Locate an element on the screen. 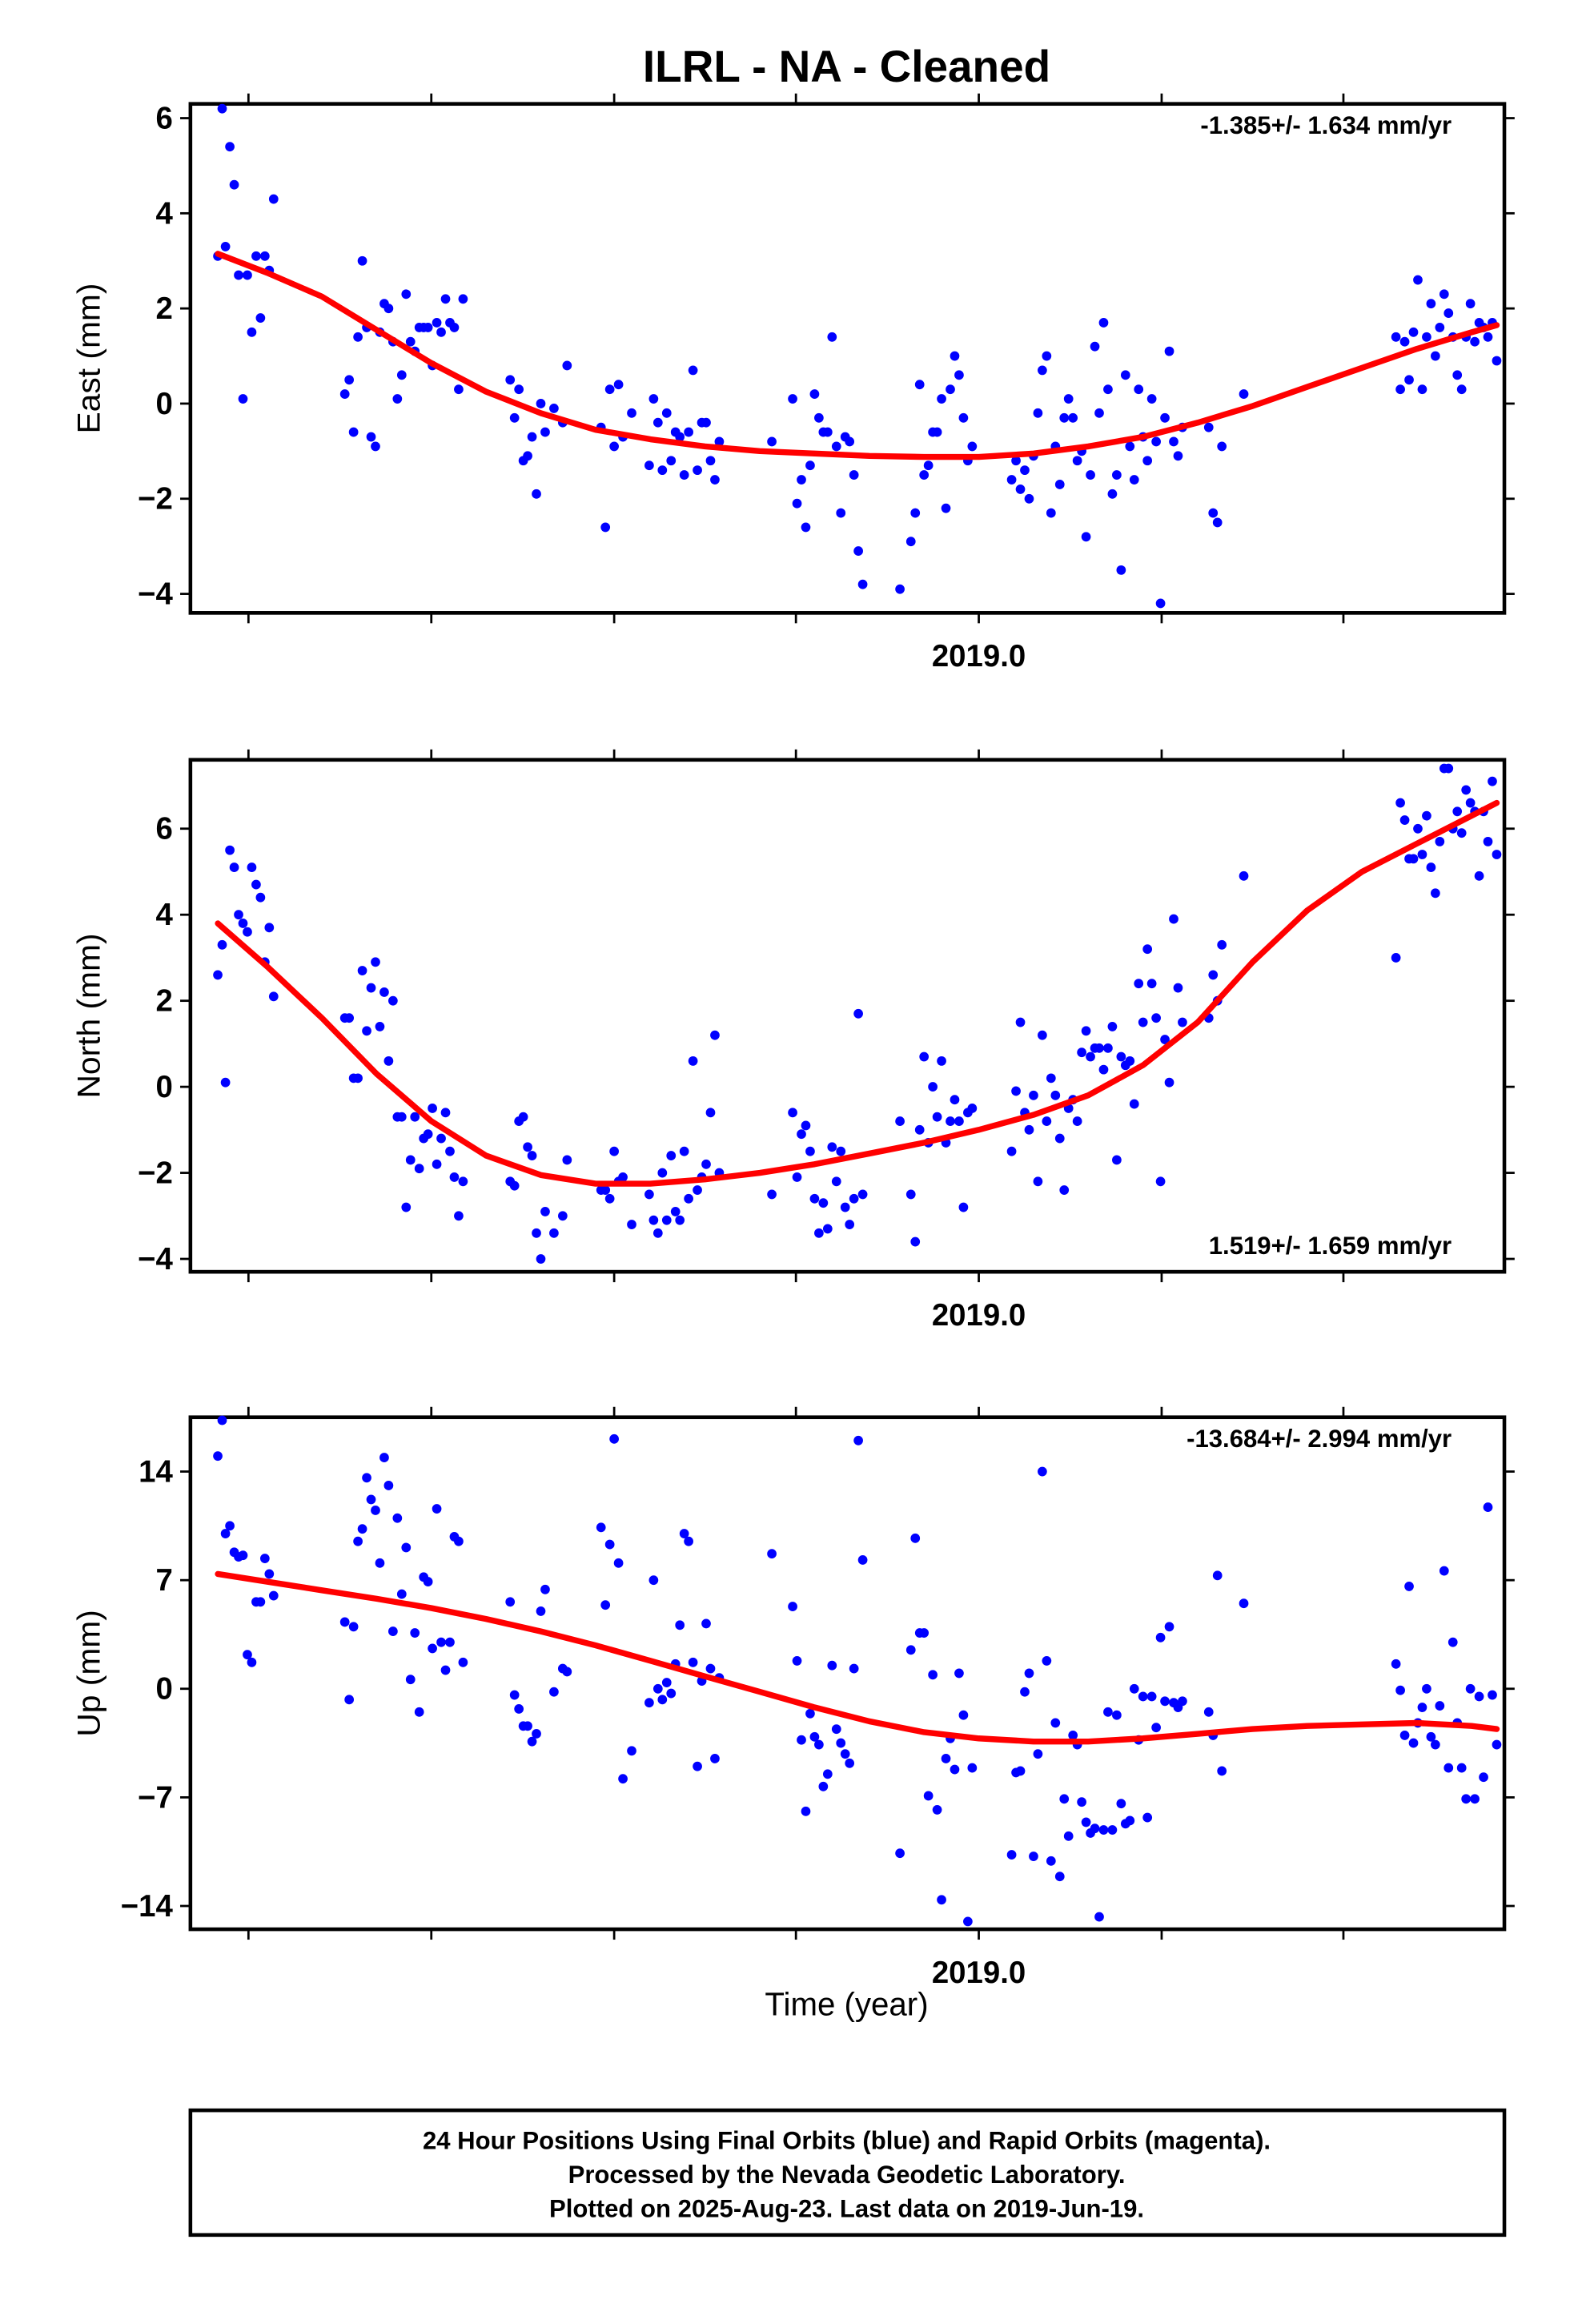 The image size is (1582, 2324). east-rate-label: -1.385+/- 1.634 mm/yr is located at coordinates (1326, 125).